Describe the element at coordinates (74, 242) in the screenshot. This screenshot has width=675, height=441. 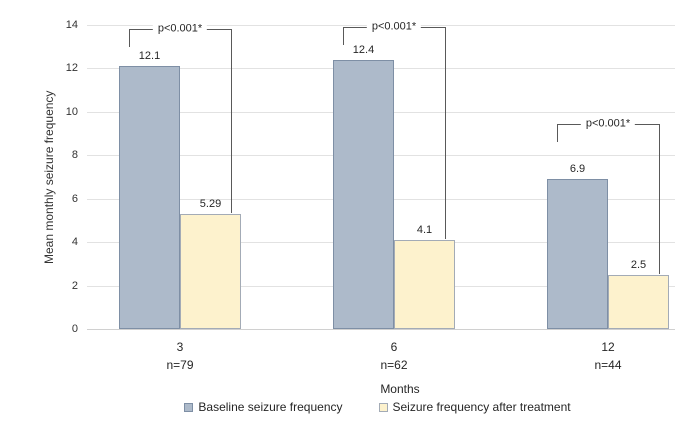
I see `y-tick-label: 4` at that location.